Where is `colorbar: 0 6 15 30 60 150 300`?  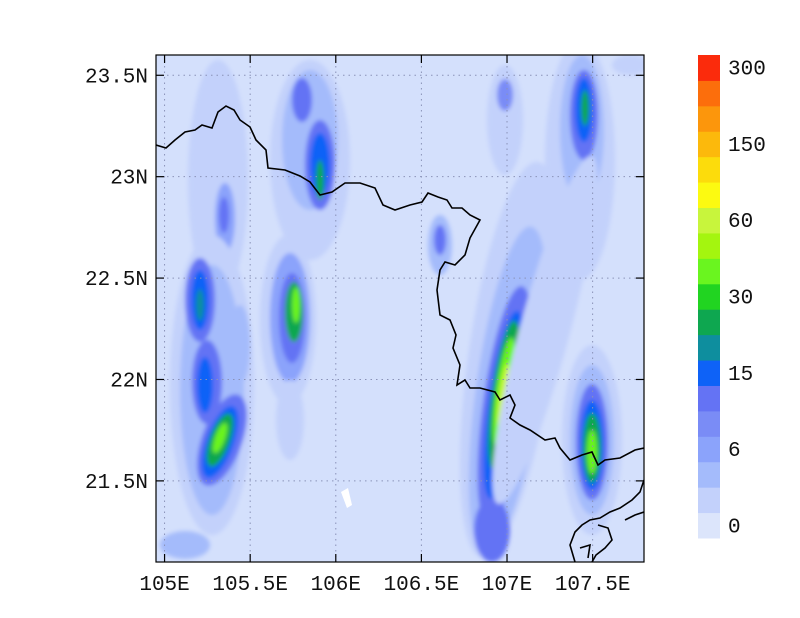 colorbar: 0 6 15 30 60 150 300 is located at coordinates (732, 297).